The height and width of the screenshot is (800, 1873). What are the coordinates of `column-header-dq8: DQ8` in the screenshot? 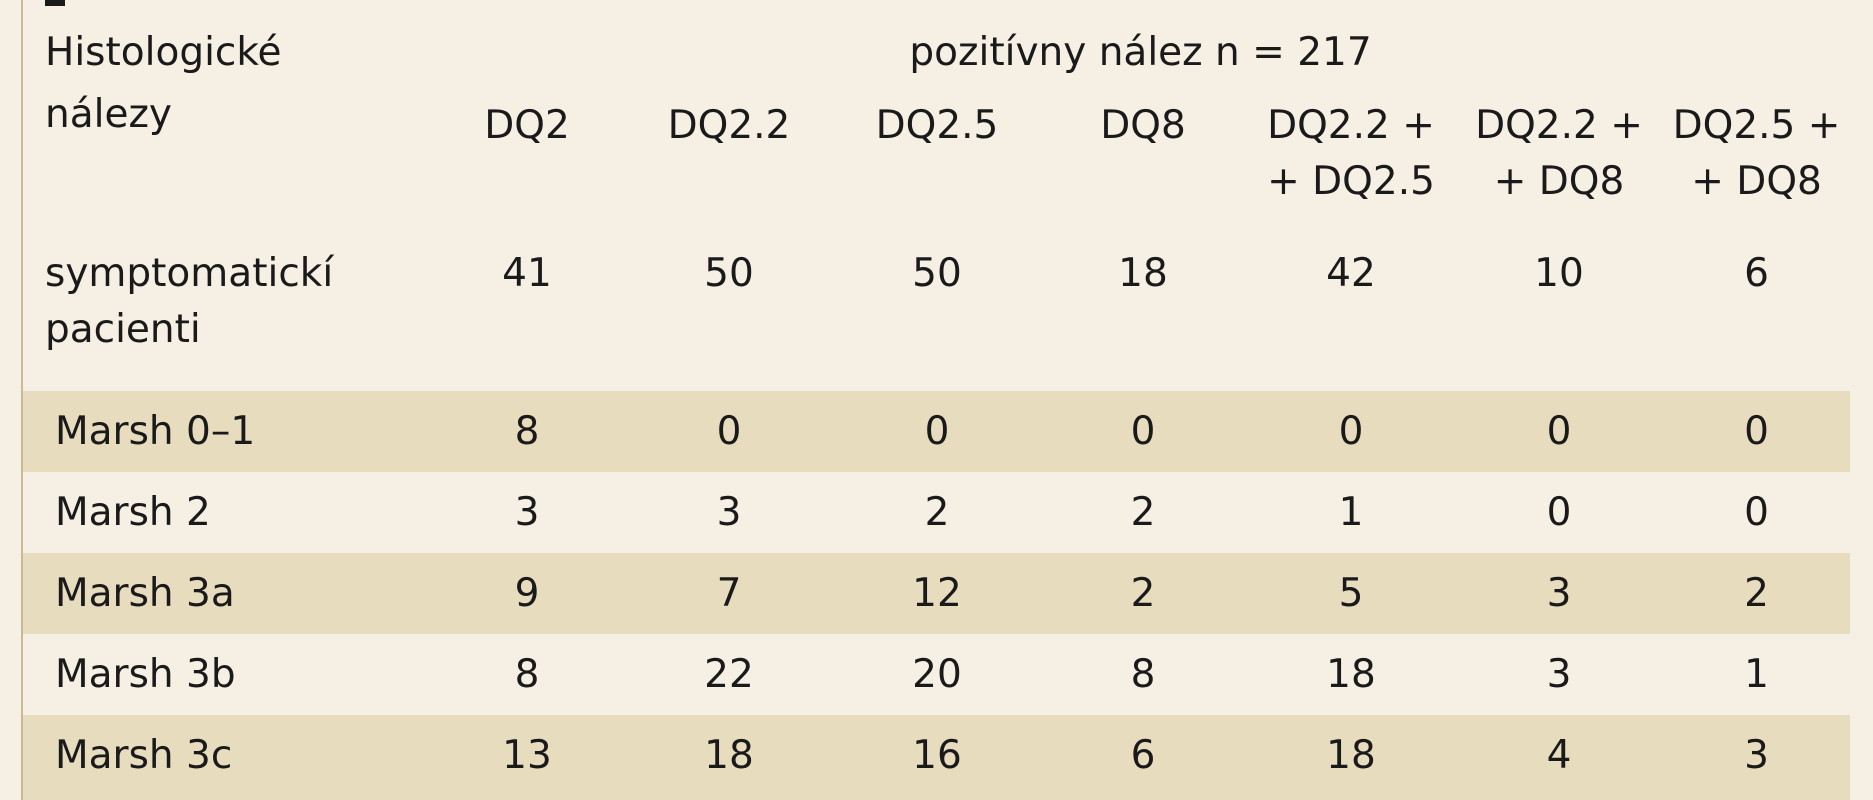 It's located at (1143, 158).